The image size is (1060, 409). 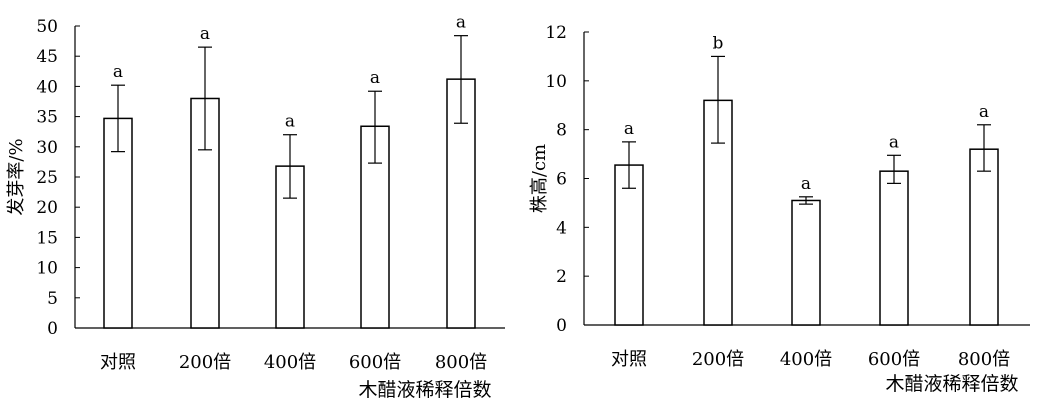 I want to click on y-tick-label: 20, so click(x=47, y=208).